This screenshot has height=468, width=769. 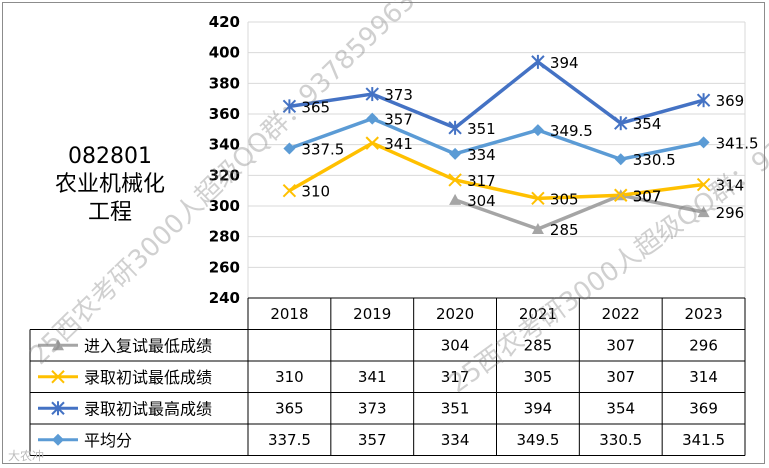 I want to click on x-category-2022: 2022, so click(x=621, y=314).